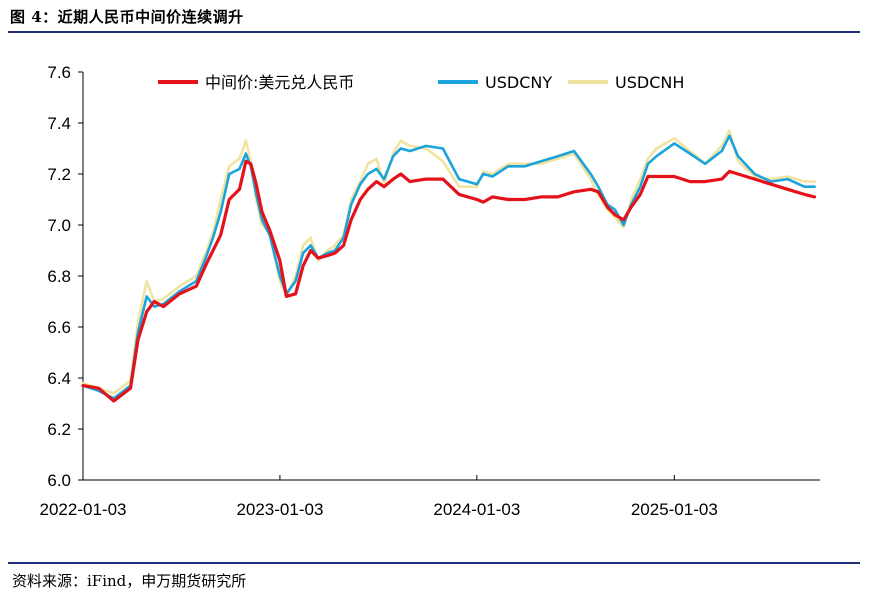 The height and width of the screenshot is (594, 872). I want to click on y-axis: 6.0 6.2 6.4 6.6 6.8 7.0 7.2 7.4 7.6, so click(65, 276).